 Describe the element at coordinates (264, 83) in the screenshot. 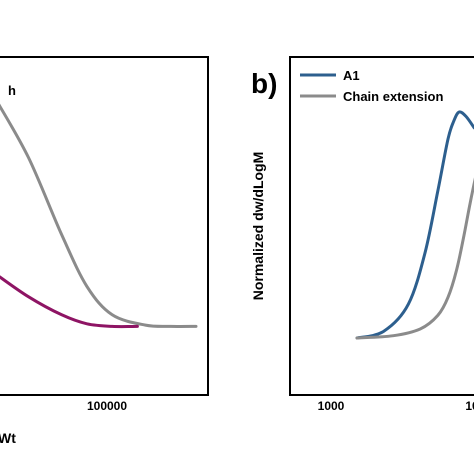

I see `panel-b-label: b)` at that location.